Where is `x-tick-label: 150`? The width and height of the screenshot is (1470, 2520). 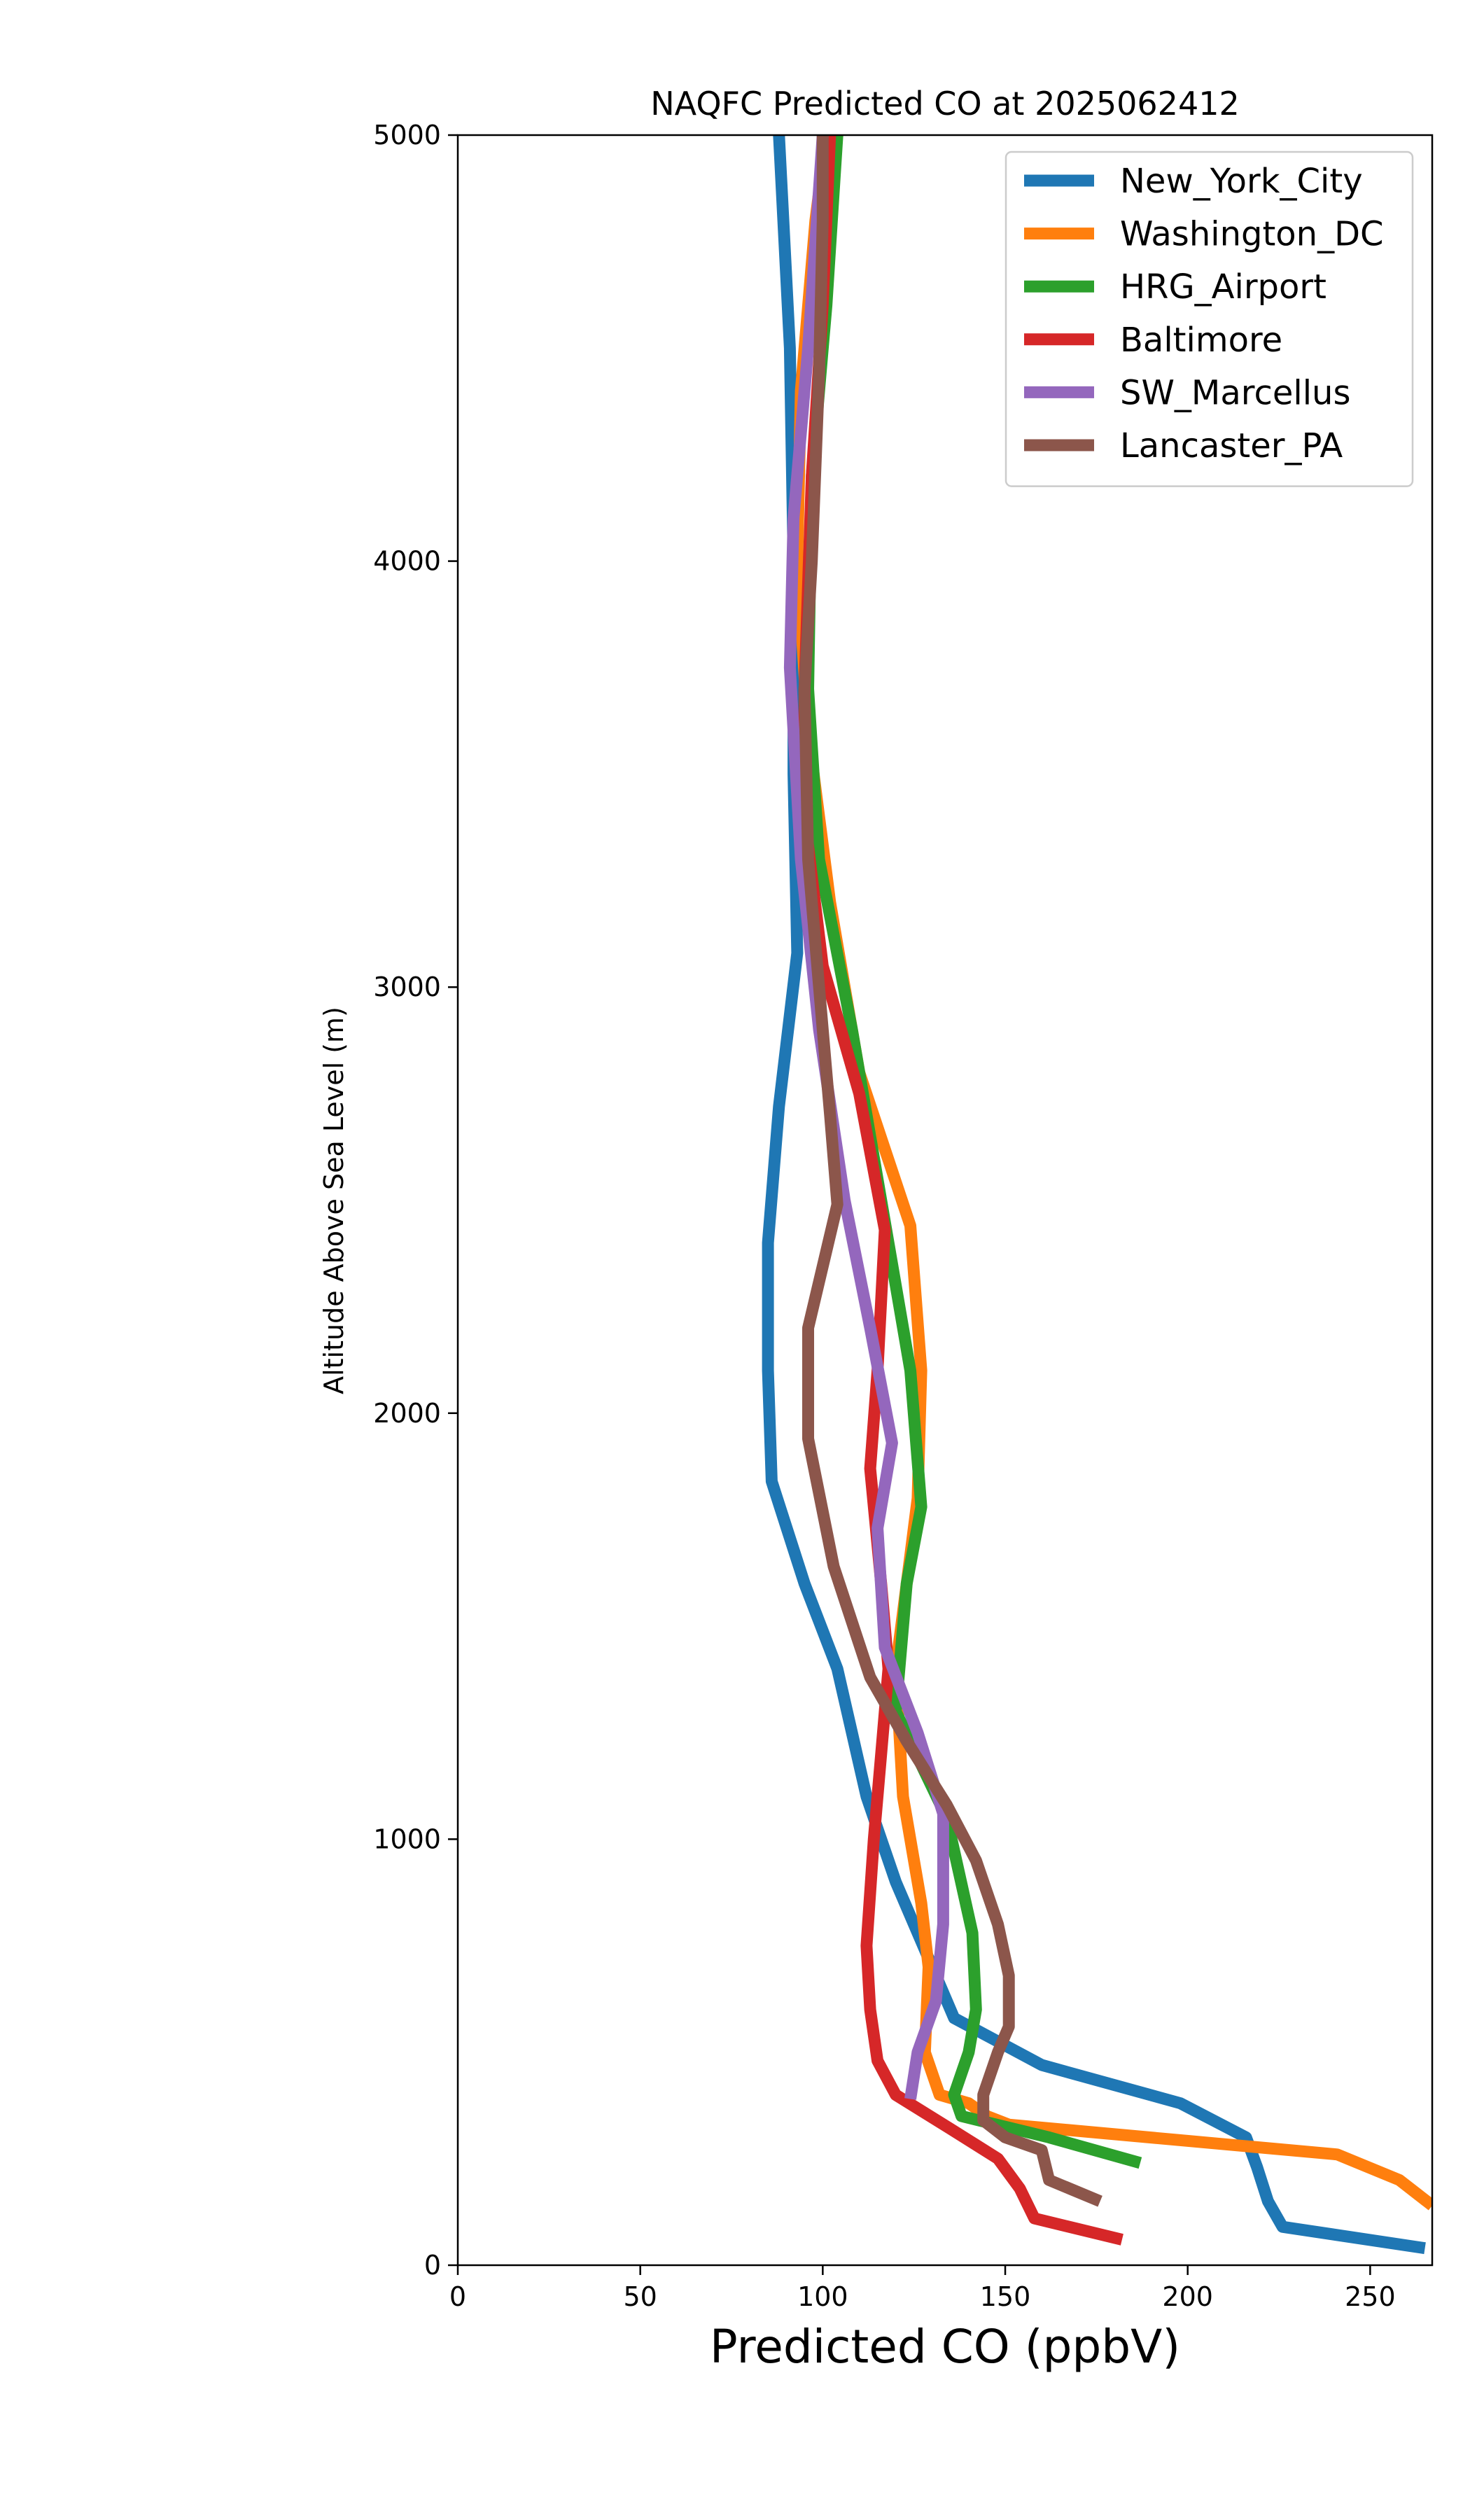 x-tick-label: 150 is located at coordinates (1005, 2296).